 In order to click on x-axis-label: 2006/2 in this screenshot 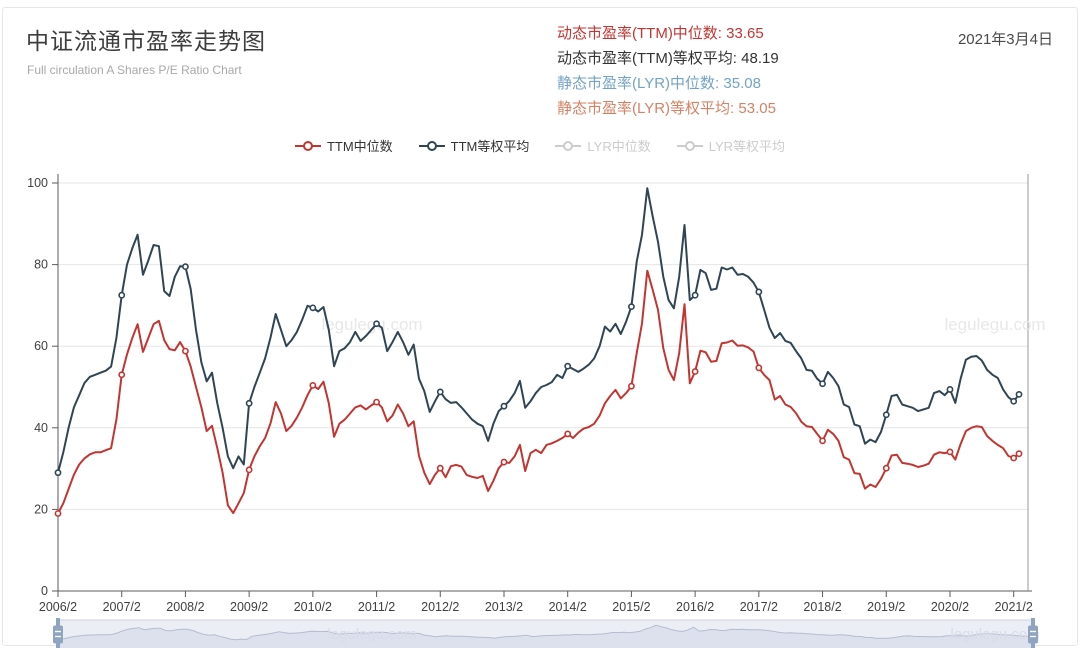, I will do `click(58, 607)`.